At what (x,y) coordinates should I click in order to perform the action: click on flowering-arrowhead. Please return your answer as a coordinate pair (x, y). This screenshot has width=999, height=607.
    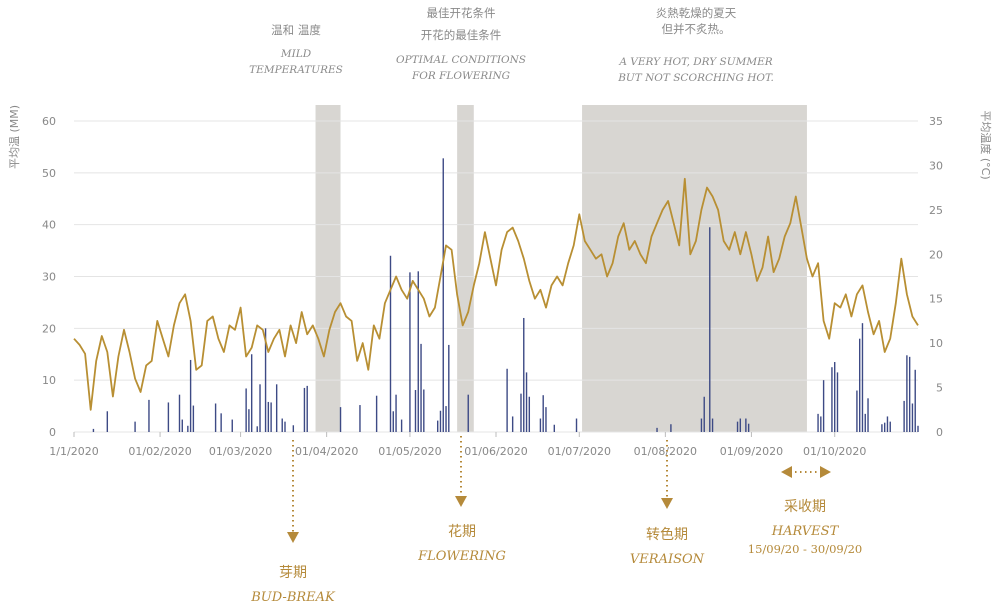
    Looking at the image, I should click on (461, 501).